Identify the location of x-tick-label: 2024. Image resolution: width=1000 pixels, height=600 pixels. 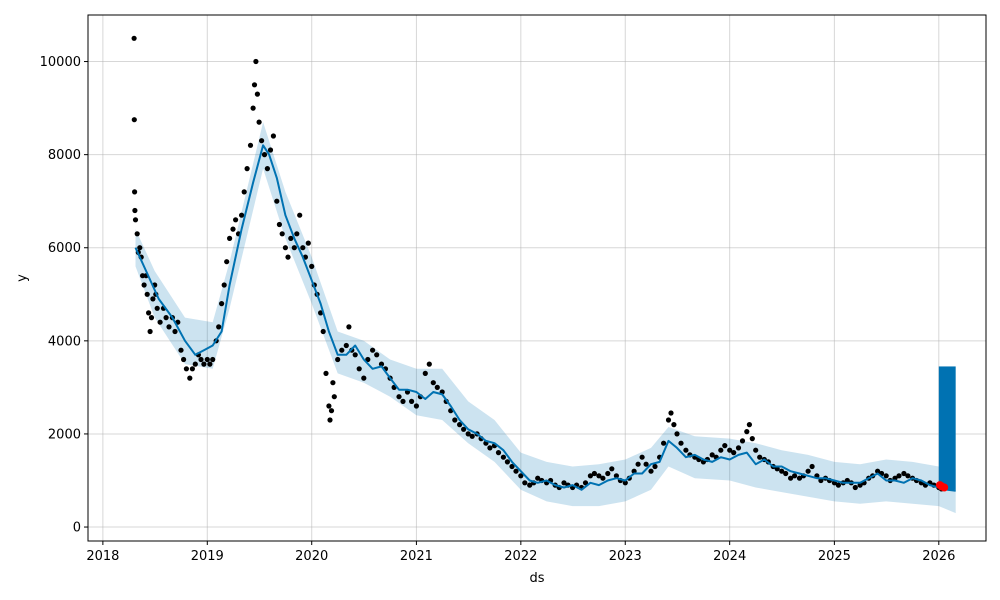
(729, 556).